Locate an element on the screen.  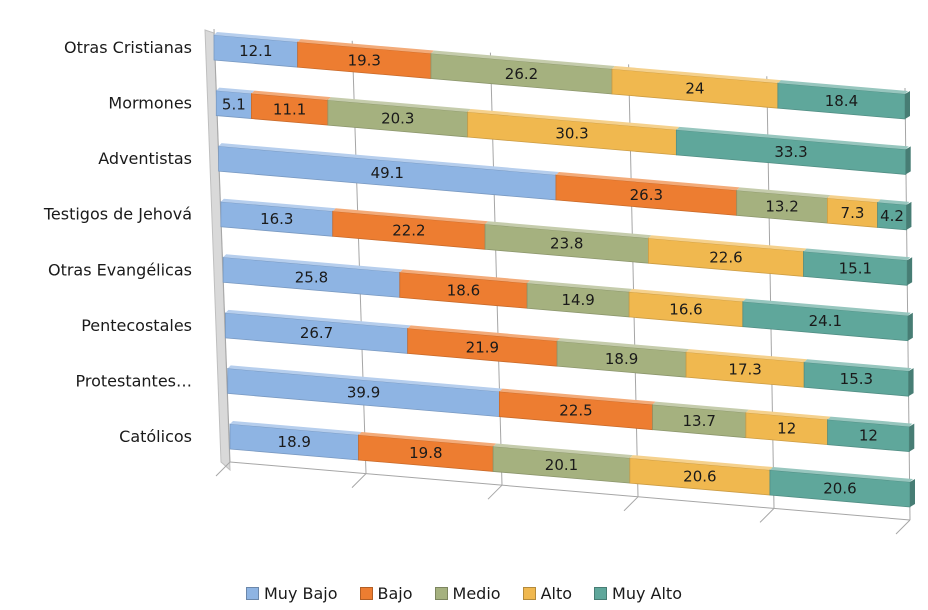
legend-label: Medio is located at coordinates (476, 593).